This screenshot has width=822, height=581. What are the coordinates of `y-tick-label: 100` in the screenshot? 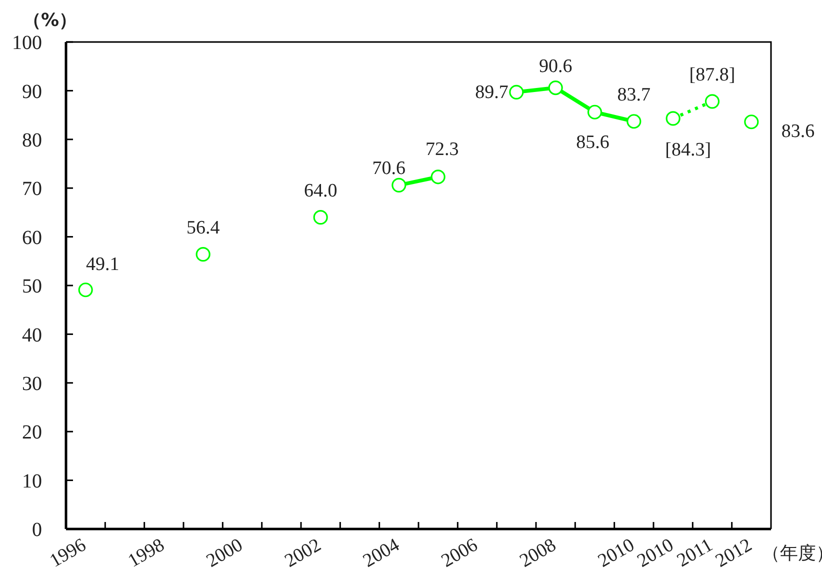 It's located at (27, 43).